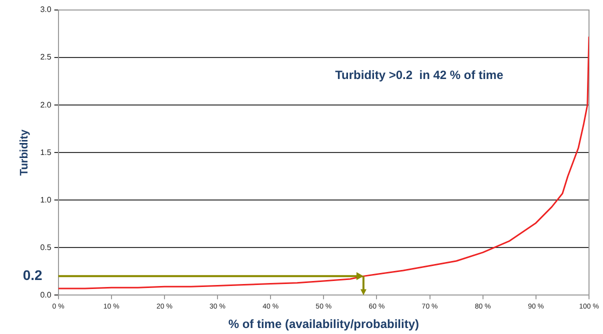 This screenshot has width=603, height=334. I want to click on y-tick-label: 2.5, so click(46, 57).